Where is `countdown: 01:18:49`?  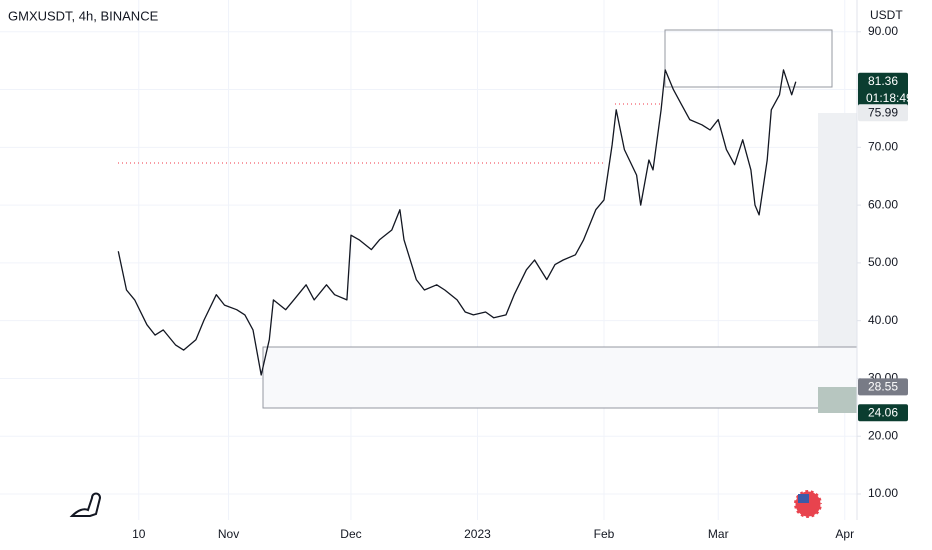
countdown: 01:18:49 is located at coordinates (889, 98).